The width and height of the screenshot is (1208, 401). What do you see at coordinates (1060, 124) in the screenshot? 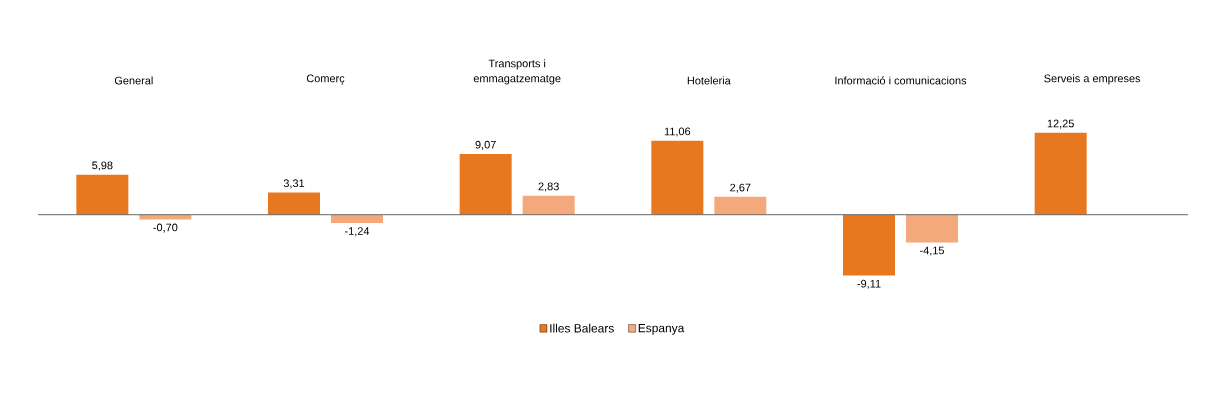
I see `data-label: 12,25` at bounding box center [1060, 124].